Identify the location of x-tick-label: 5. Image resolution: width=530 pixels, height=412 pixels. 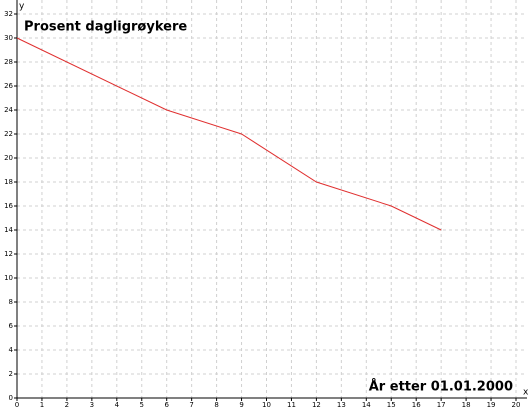
(142, 405).